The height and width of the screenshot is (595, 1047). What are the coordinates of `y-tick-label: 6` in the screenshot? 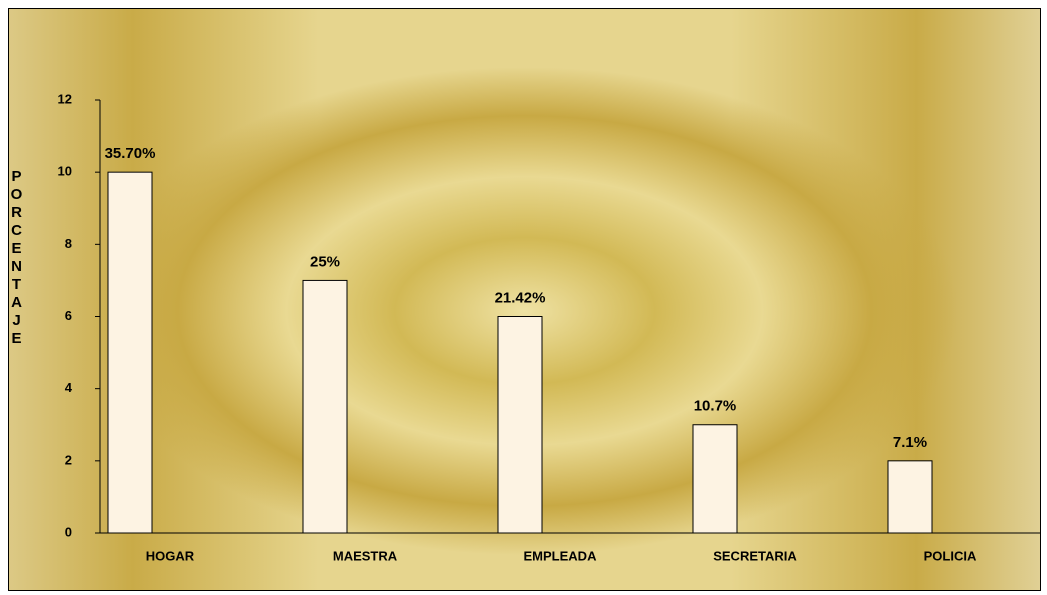 It's located at (68, 315).